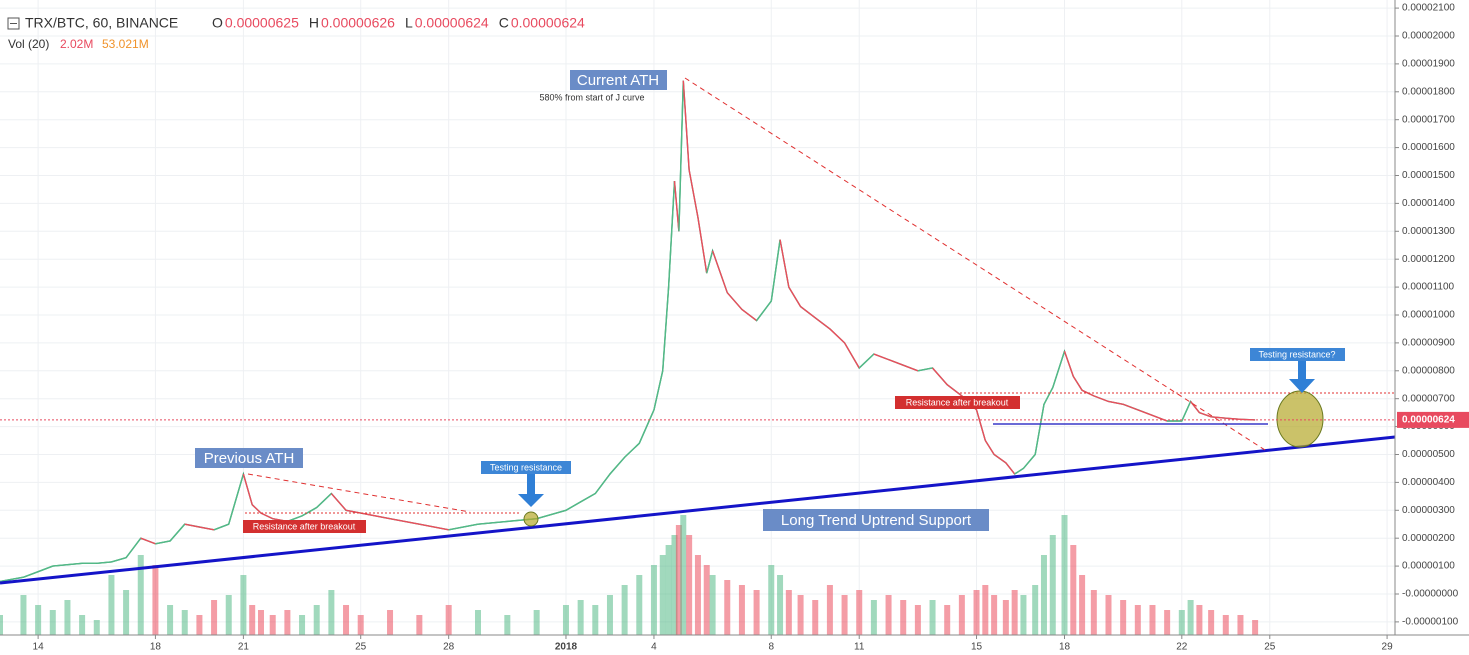 Image resolution: width=1469 pixels, height=655 pixels. Describe the element at coordinates (504, 23) in the screenshot. I see `ohlc-key: C` at that location.